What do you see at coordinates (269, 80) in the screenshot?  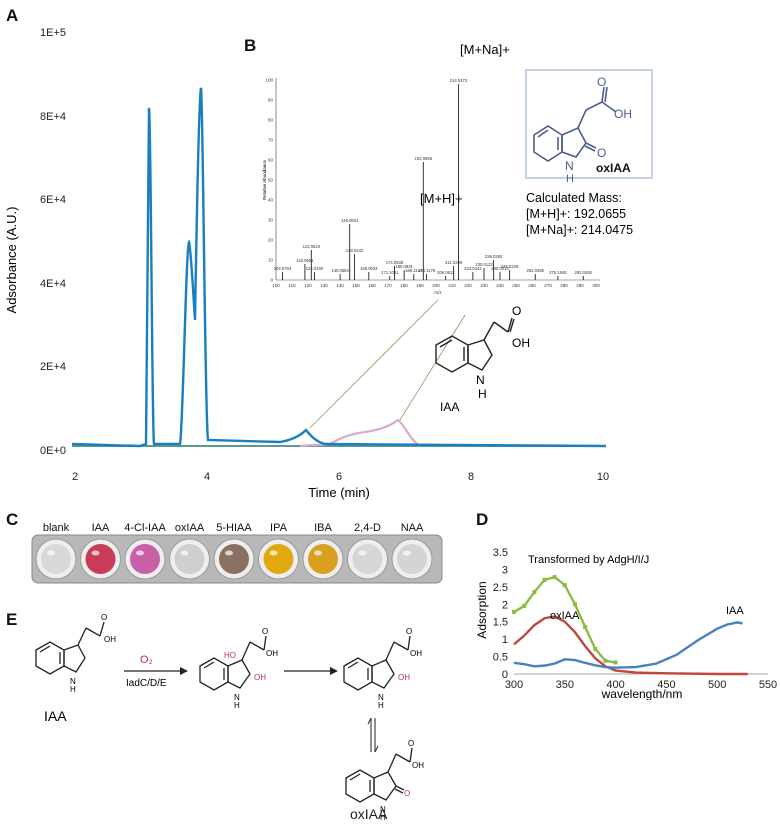 I see `ms-ytick: 100` at bounding box center [269, 80].